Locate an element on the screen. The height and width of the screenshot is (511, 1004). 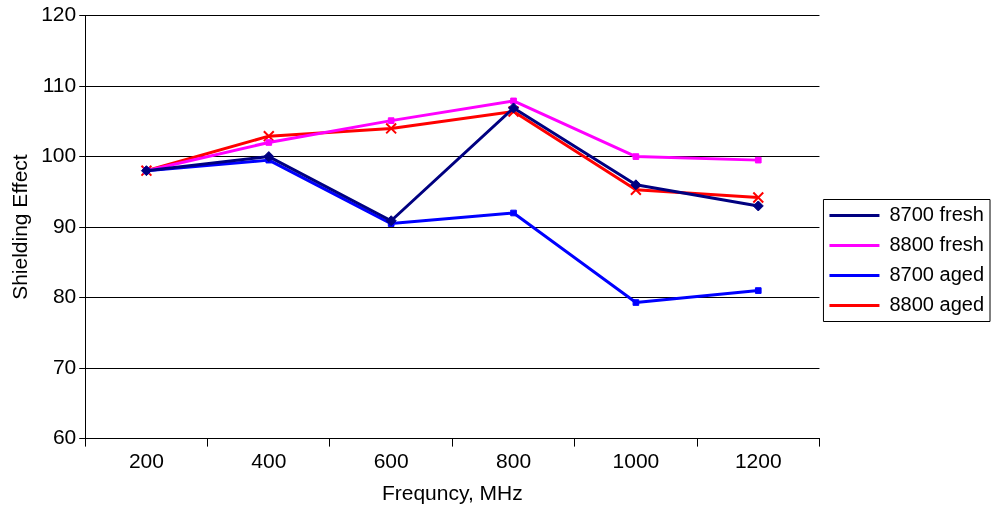
y-axis-title: Shielding Effect is located at coordinates (20, 227).